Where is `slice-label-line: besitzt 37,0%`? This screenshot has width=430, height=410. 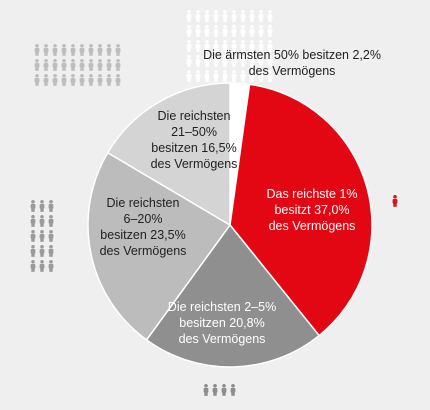 slice-label-line: besitzt 37,0% is located at coordinates (311, 210).